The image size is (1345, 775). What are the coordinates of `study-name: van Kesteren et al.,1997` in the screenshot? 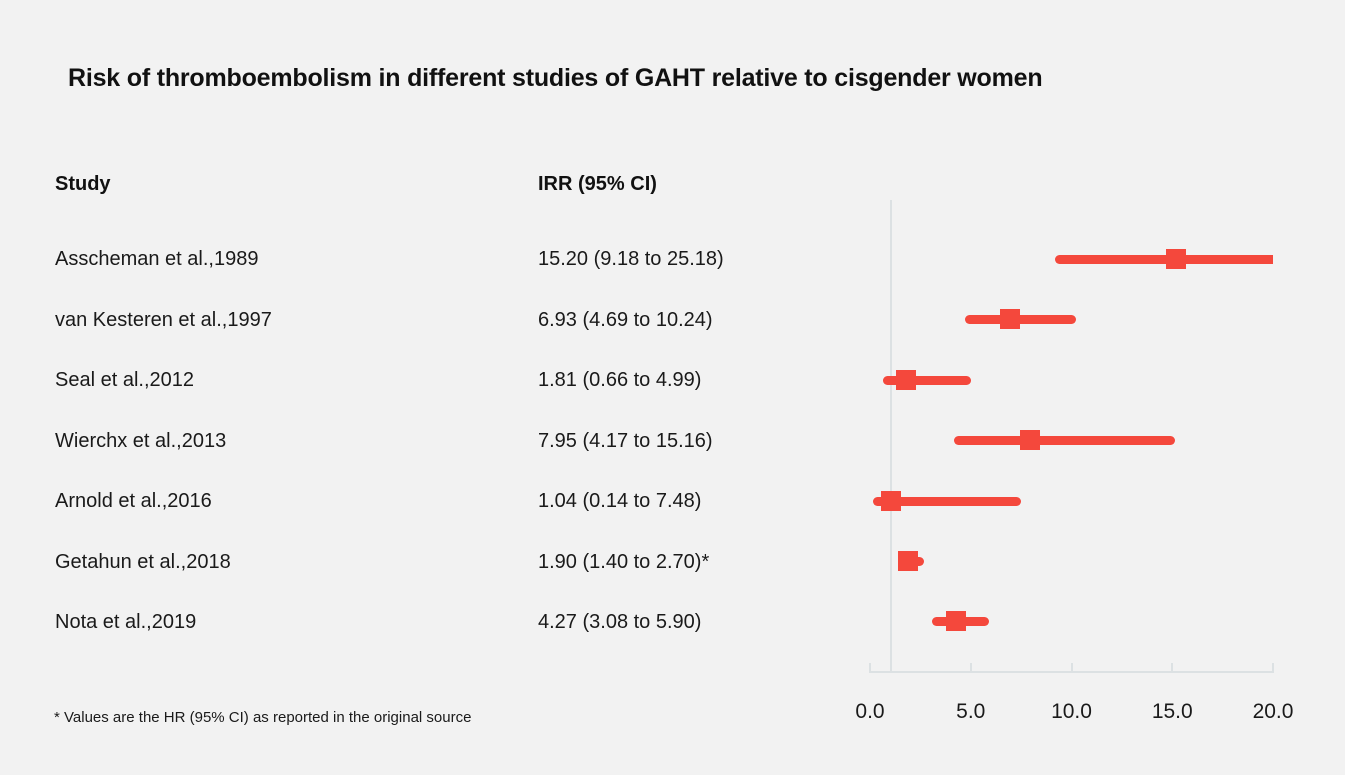 It's located at (163, 320).